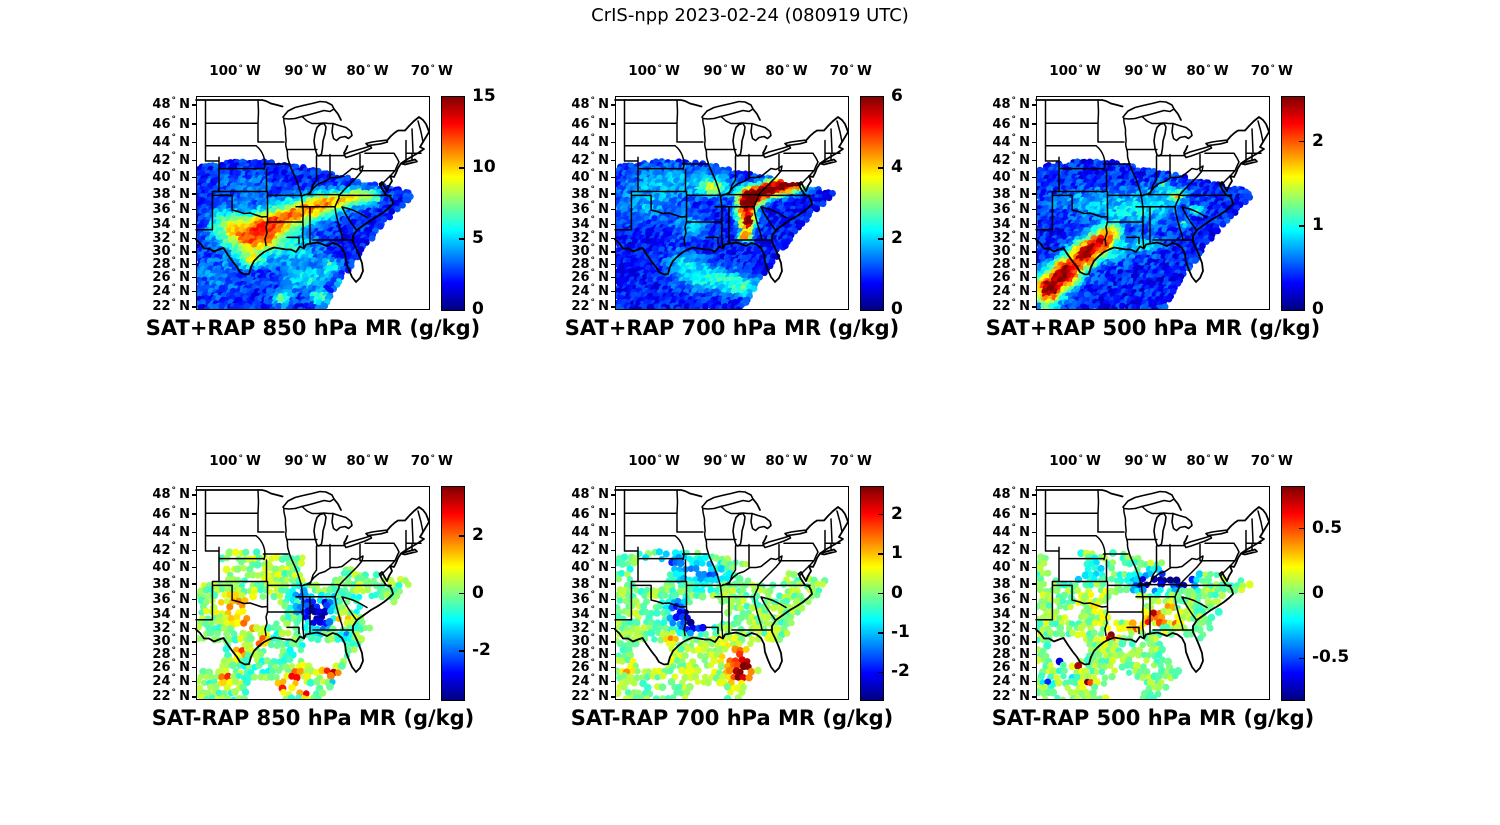 This screenshot has height=825, width=1500. What do you see at coordinates (583, 276) in the screenshot?
I see `lat-tick-label: 26 ° N` at bounding box center [583, 276].